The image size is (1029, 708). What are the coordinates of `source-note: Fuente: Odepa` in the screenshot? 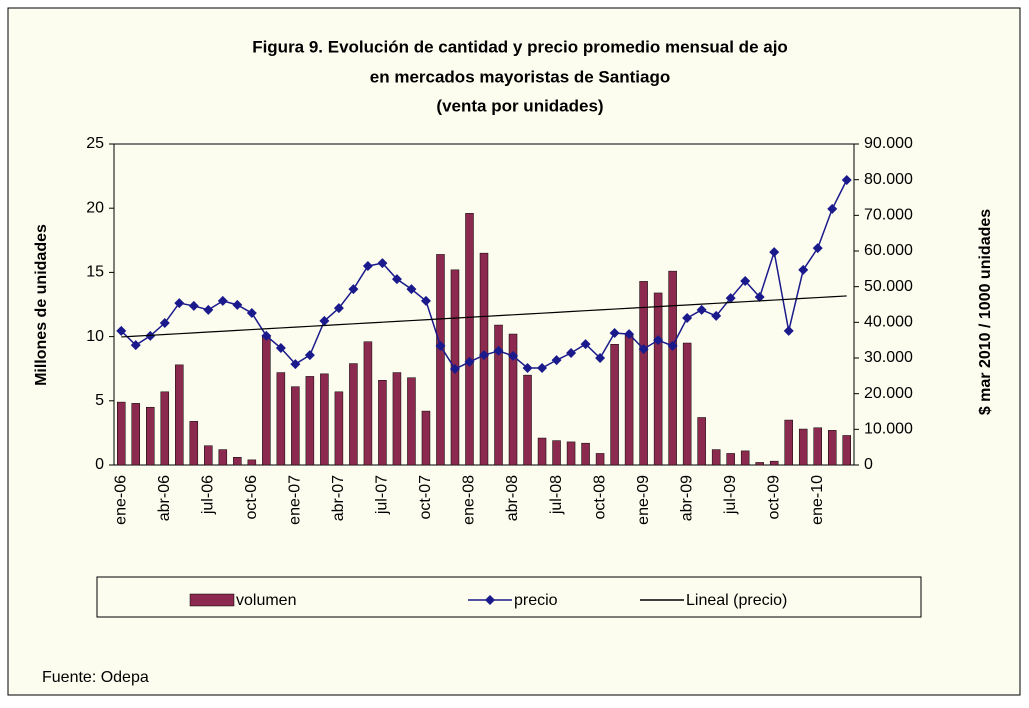 It's located at (95, 677).